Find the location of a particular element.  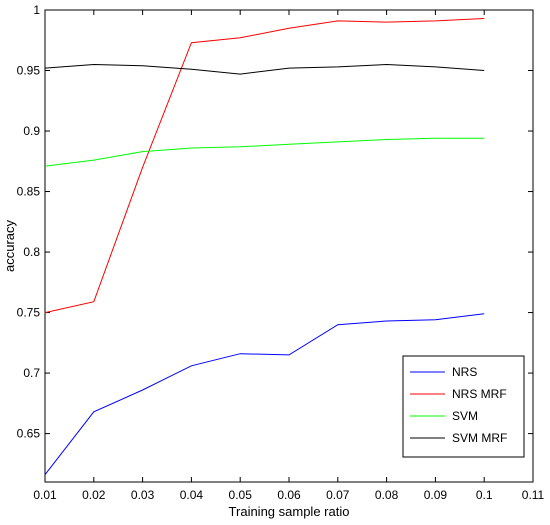

x-tick-label: 0.11 is located at coordinates (533, 495).